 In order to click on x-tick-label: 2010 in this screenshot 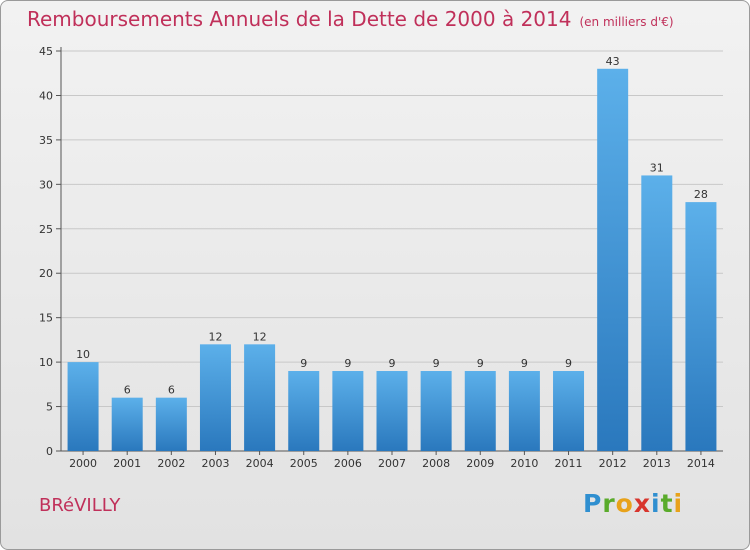, I will do `click(524, 463)`.